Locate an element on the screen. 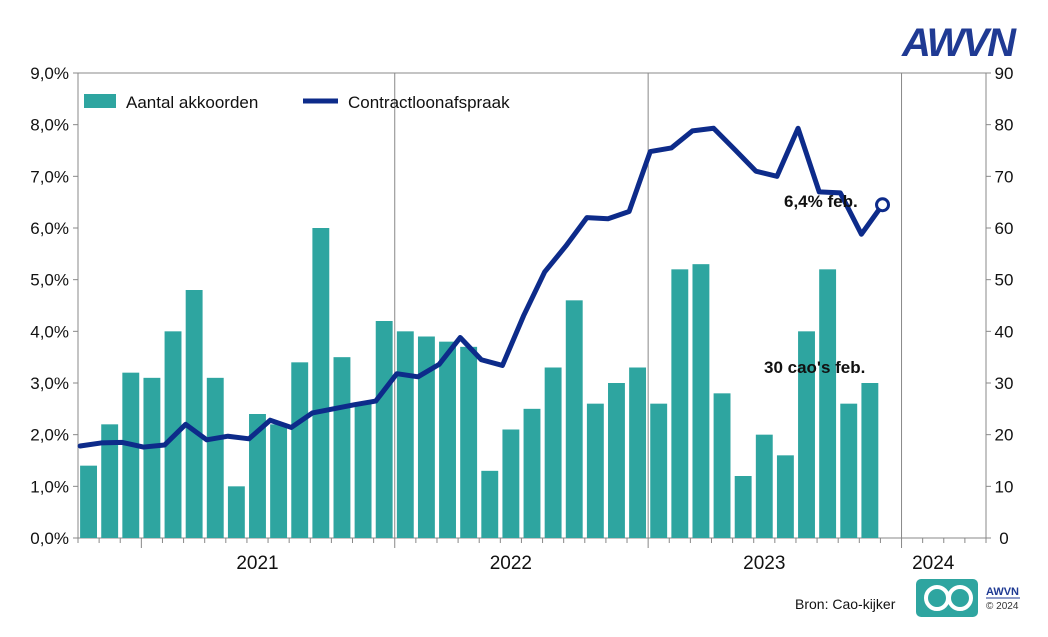 This screenshot has width=1048, height=637. right-tick-label: 50 is located at coordinates (1004, 280).